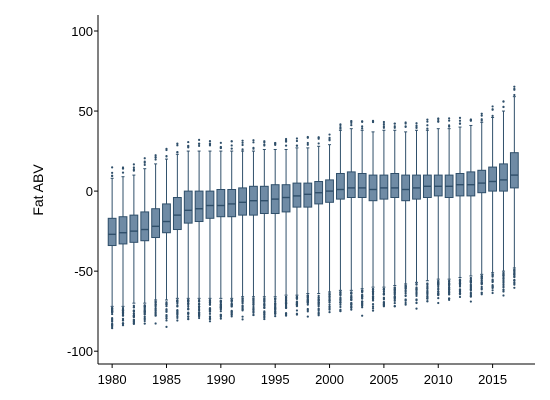 This screenshot has height=400, width=550. I want to click on box-1980, so click(112, 248).